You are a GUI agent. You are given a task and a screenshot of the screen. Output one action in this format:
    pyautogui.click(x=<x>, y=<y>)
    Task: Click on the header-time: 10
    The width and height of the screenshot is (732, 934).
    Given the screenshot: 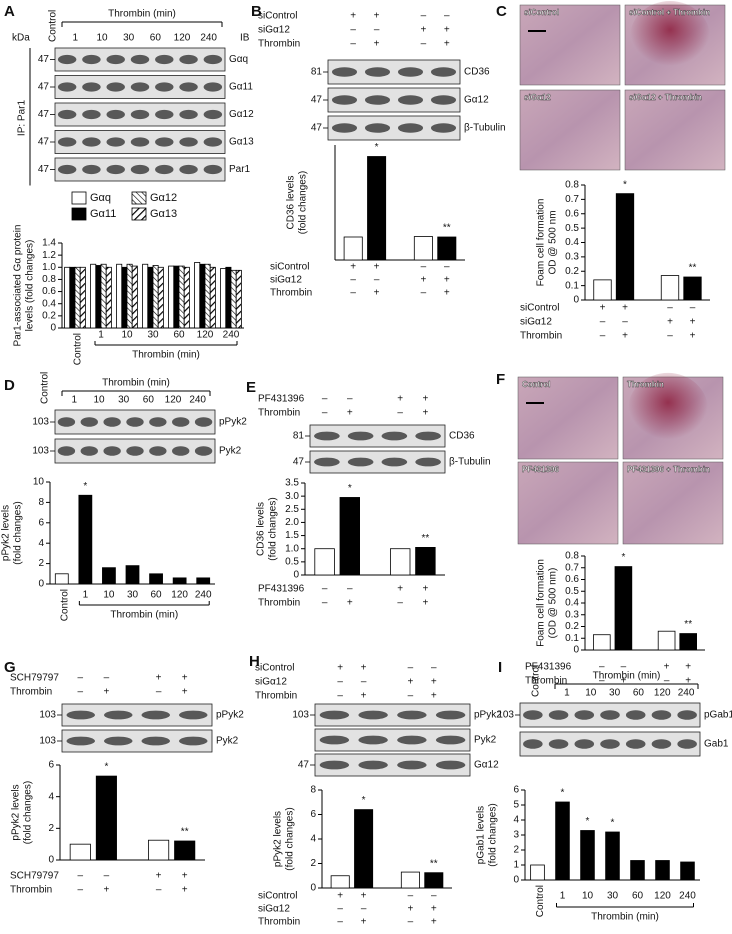 What is the action you would take?
    pyautogui.click(x=102, y=38)
    